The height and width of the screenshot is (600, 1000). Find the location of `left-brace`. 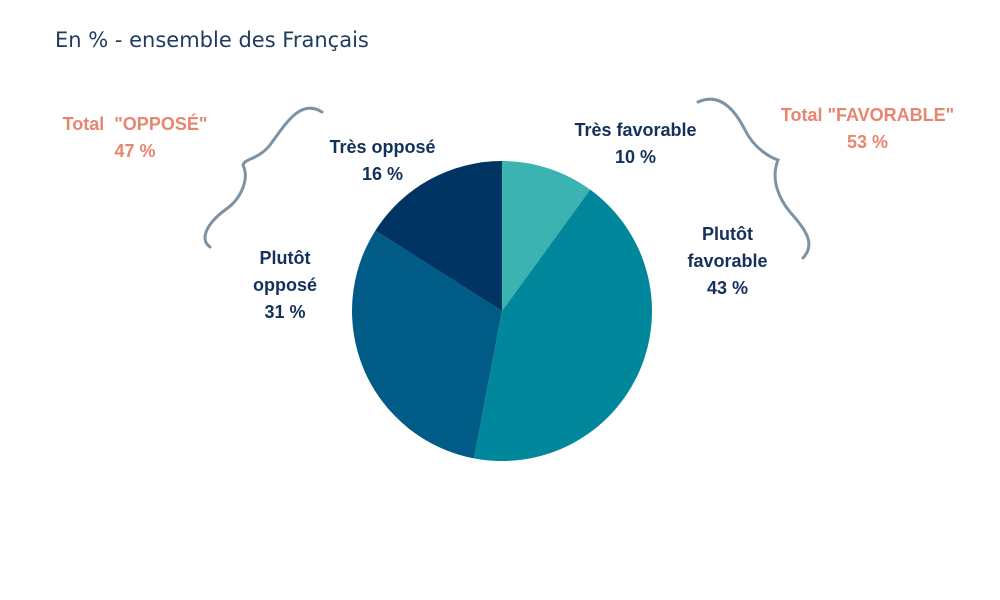

left-brace is located at coordinates (263, 177).